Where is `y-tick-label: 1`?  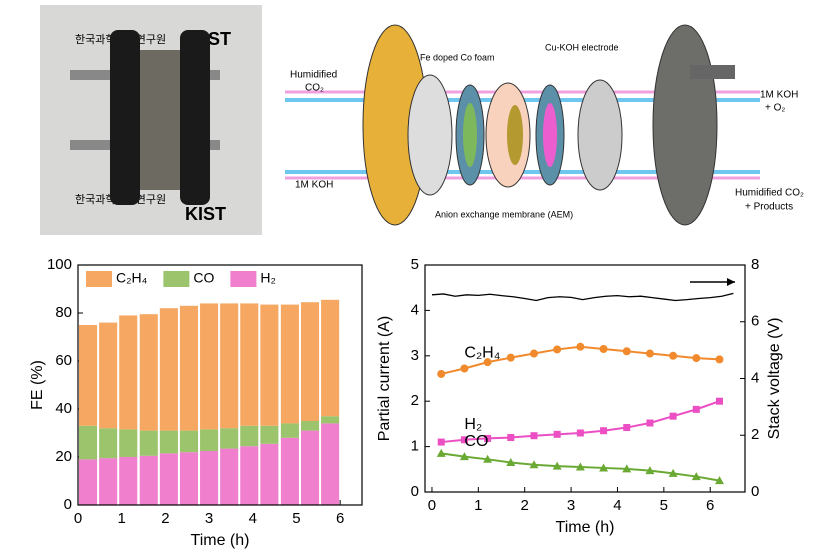
y-tick-label: 1 is located at coordinates (415, 446).